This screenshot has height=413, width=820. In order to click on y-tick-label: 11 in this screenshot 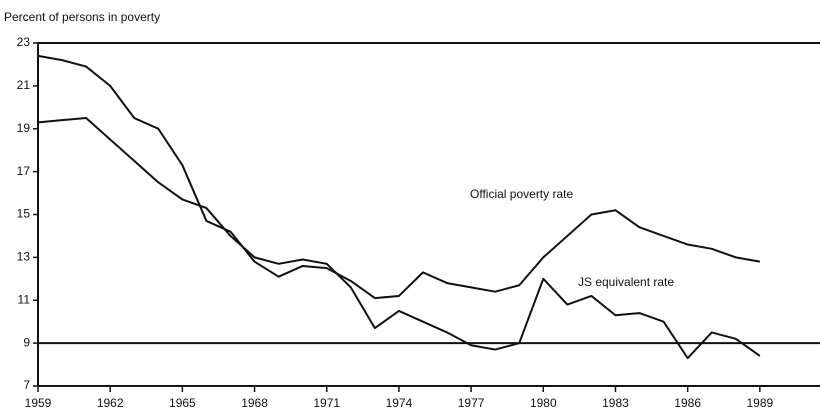, I will do `click(24, 299)`.